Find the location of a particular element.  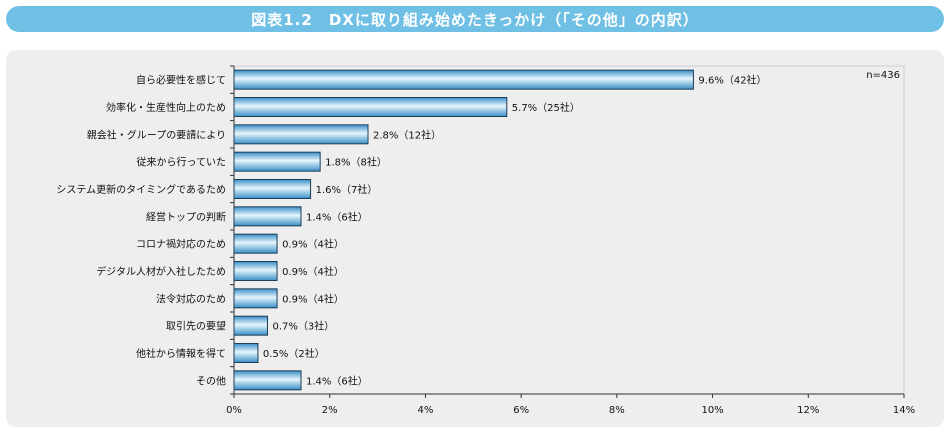

category-label: 法令対応のため is located at coordinates (191, 298).